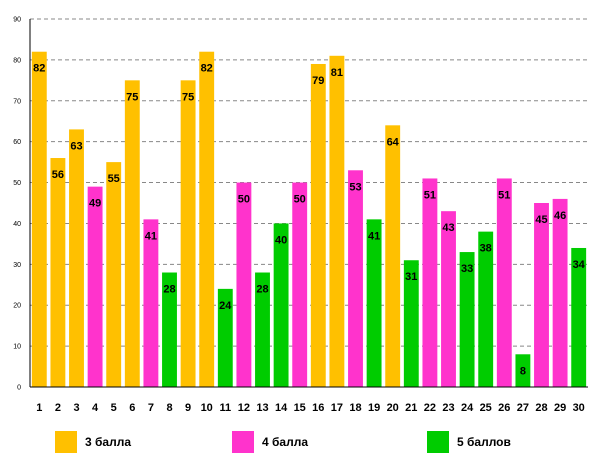  What do you see at coordinates (76, 146) in the screenshot?
I see `data-label: 63` at bounding box center [76, 146].